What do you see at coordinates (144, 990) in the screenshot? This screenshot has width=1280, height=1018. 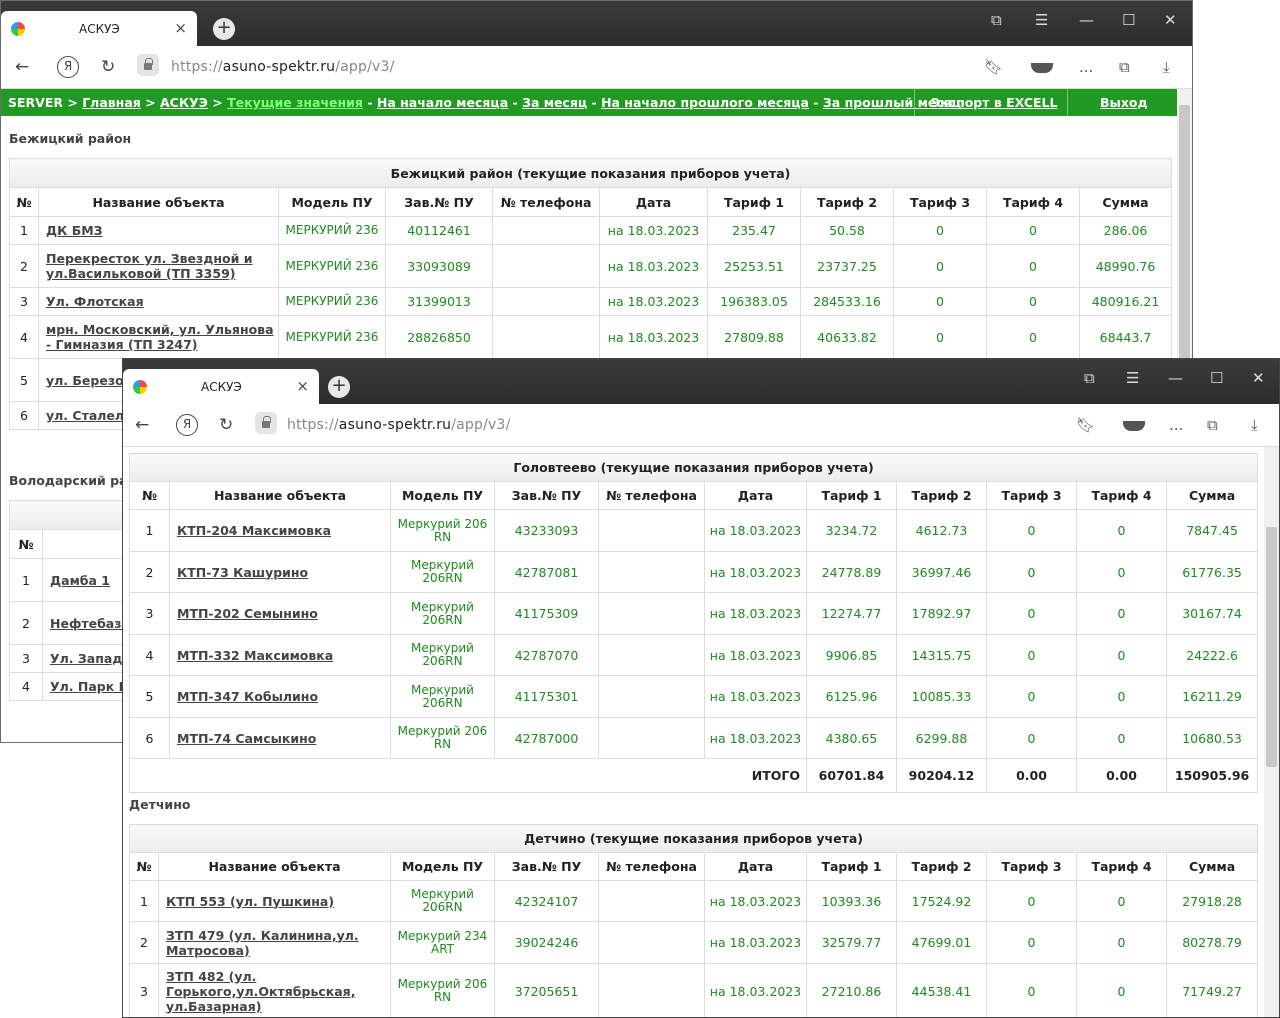 I see `row-number: 3` at bounding box center [144, 990].